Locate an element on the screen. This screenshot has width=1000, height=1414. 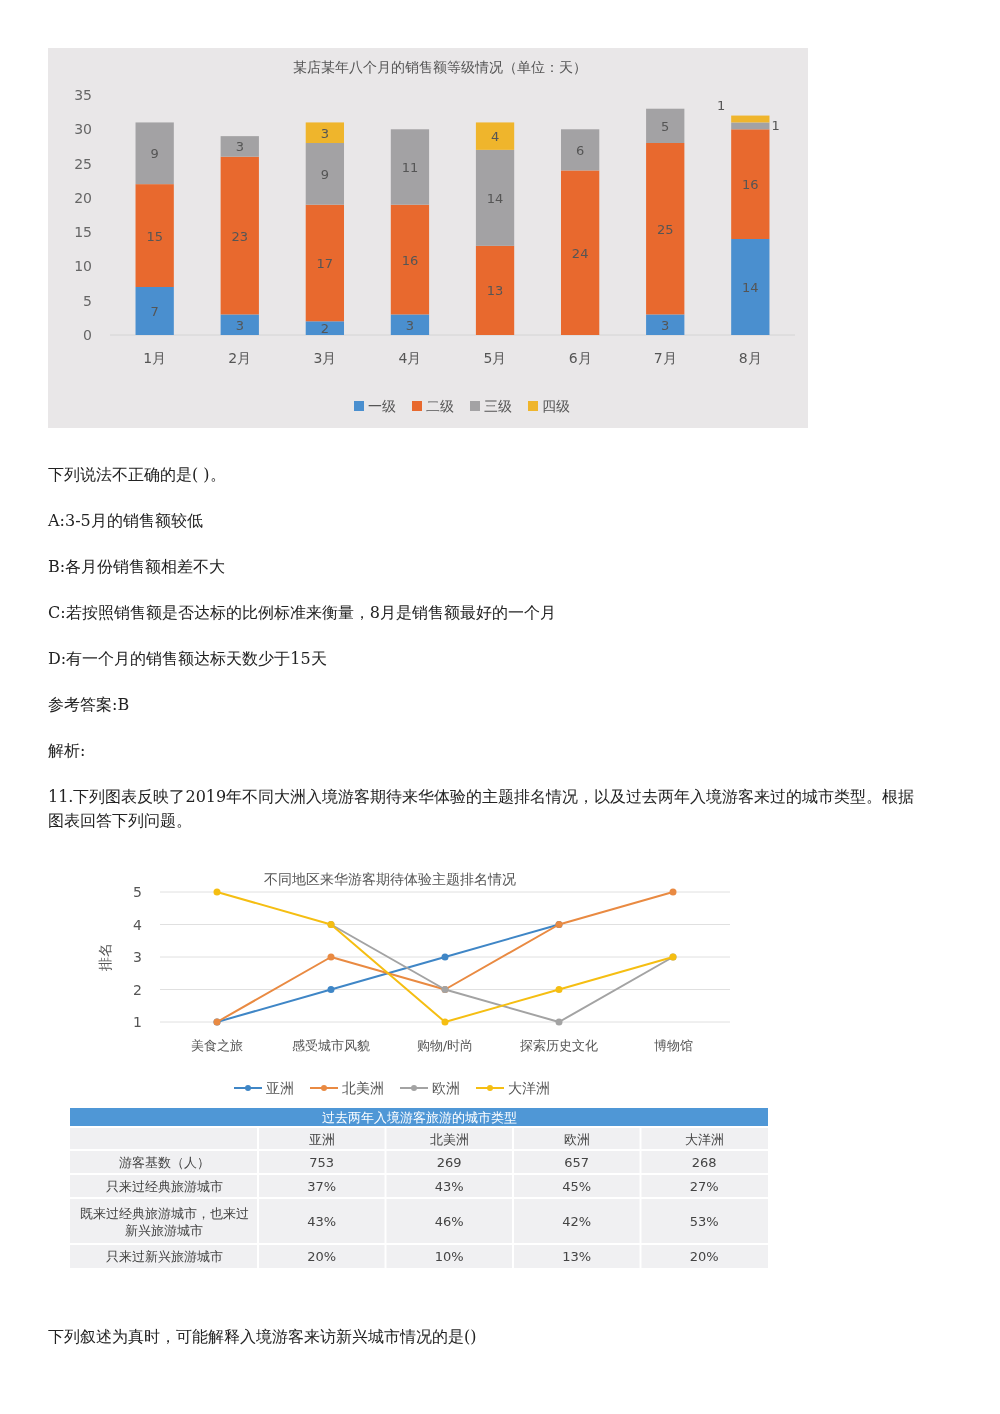
data-label: 15 is located at coordinates (154, 236).